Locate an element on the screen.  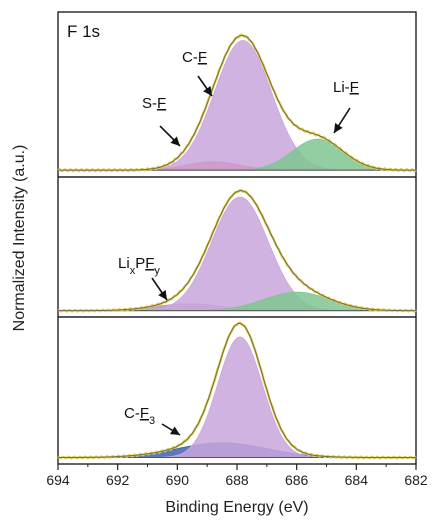
x-tick-label: 688 is located at coordinates (237, 480).